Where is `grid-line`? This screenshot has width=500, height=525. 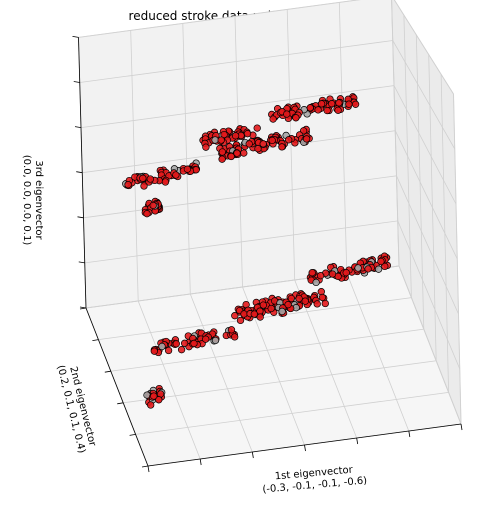
grid-line is located at coordinates (266, 47).